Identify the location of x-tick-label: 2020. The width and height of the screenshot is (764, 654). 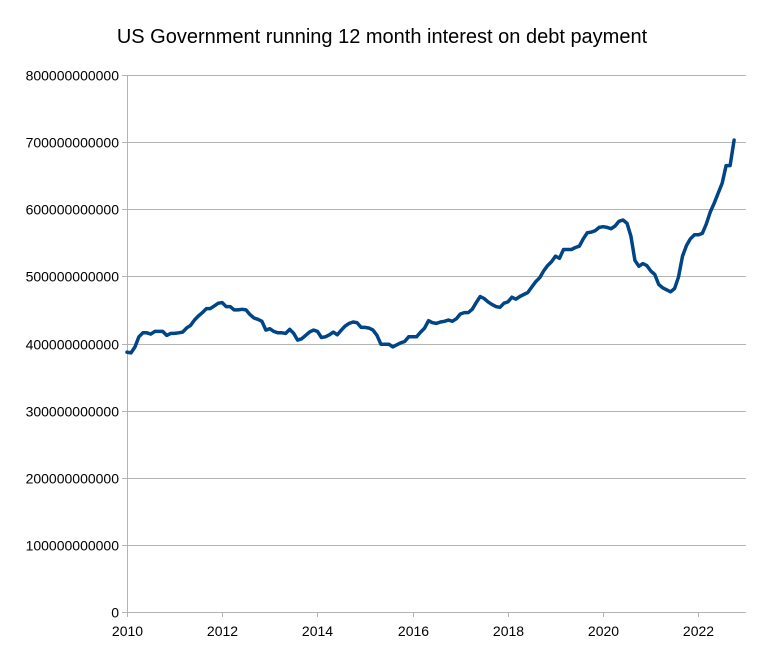
(603, 631).